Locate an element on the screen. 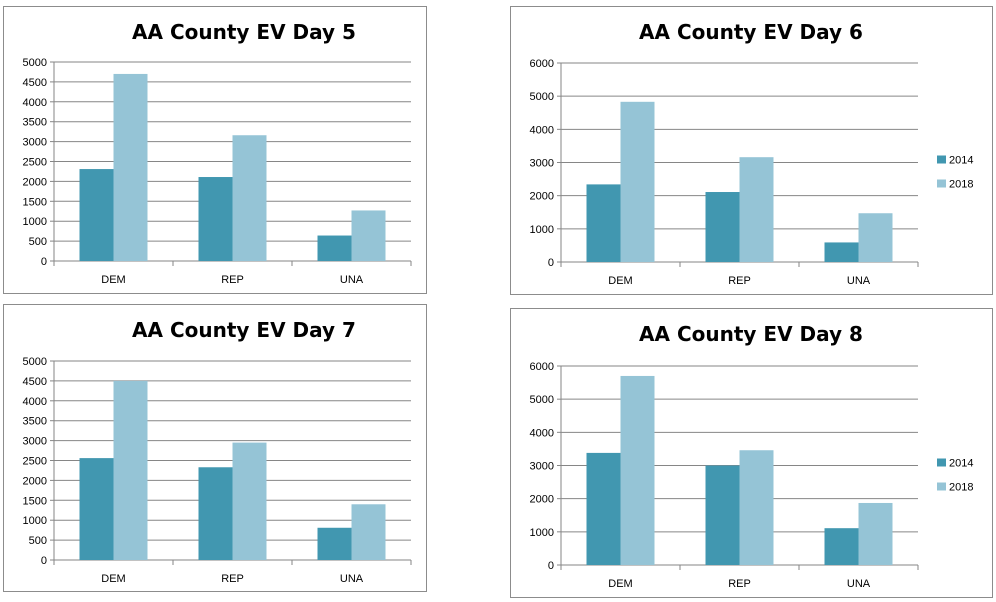  chart-title: AA County EV Day 6 is located at coordinates (751, 32).